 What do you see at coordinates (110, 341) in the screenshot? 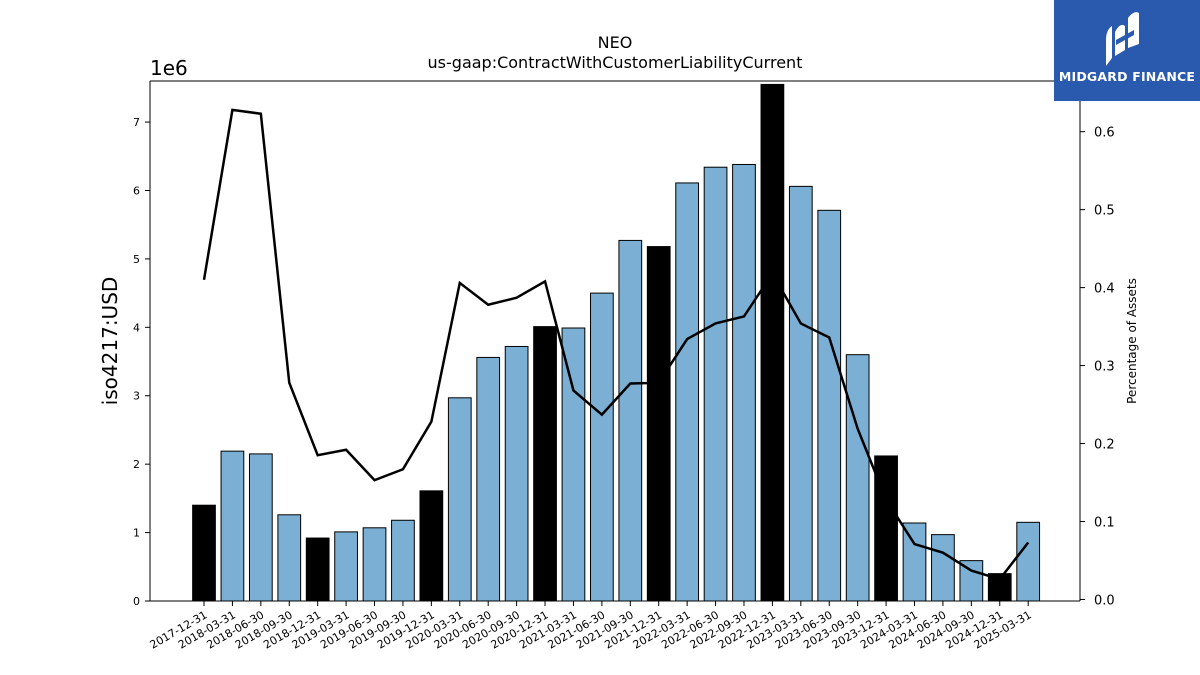
I see `y-axis-label: iso4217:USD` at bounding box center [110, 341].